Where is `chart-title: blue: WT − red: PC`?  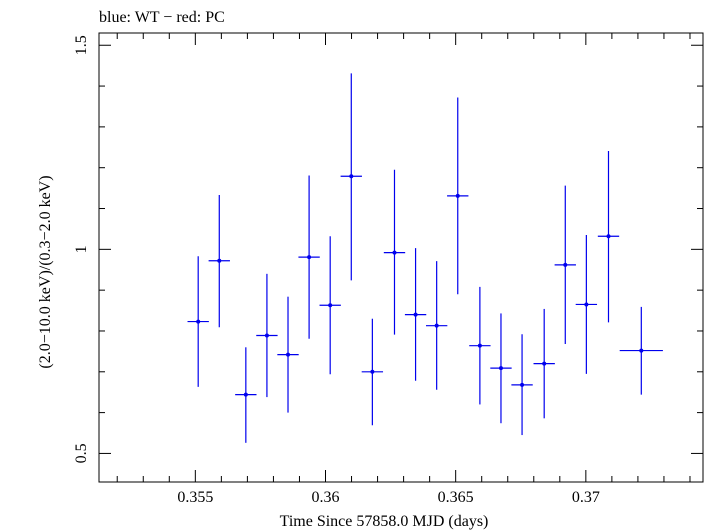
chart-title: blue: WT − red: PC is located at coordinates (162, 17).